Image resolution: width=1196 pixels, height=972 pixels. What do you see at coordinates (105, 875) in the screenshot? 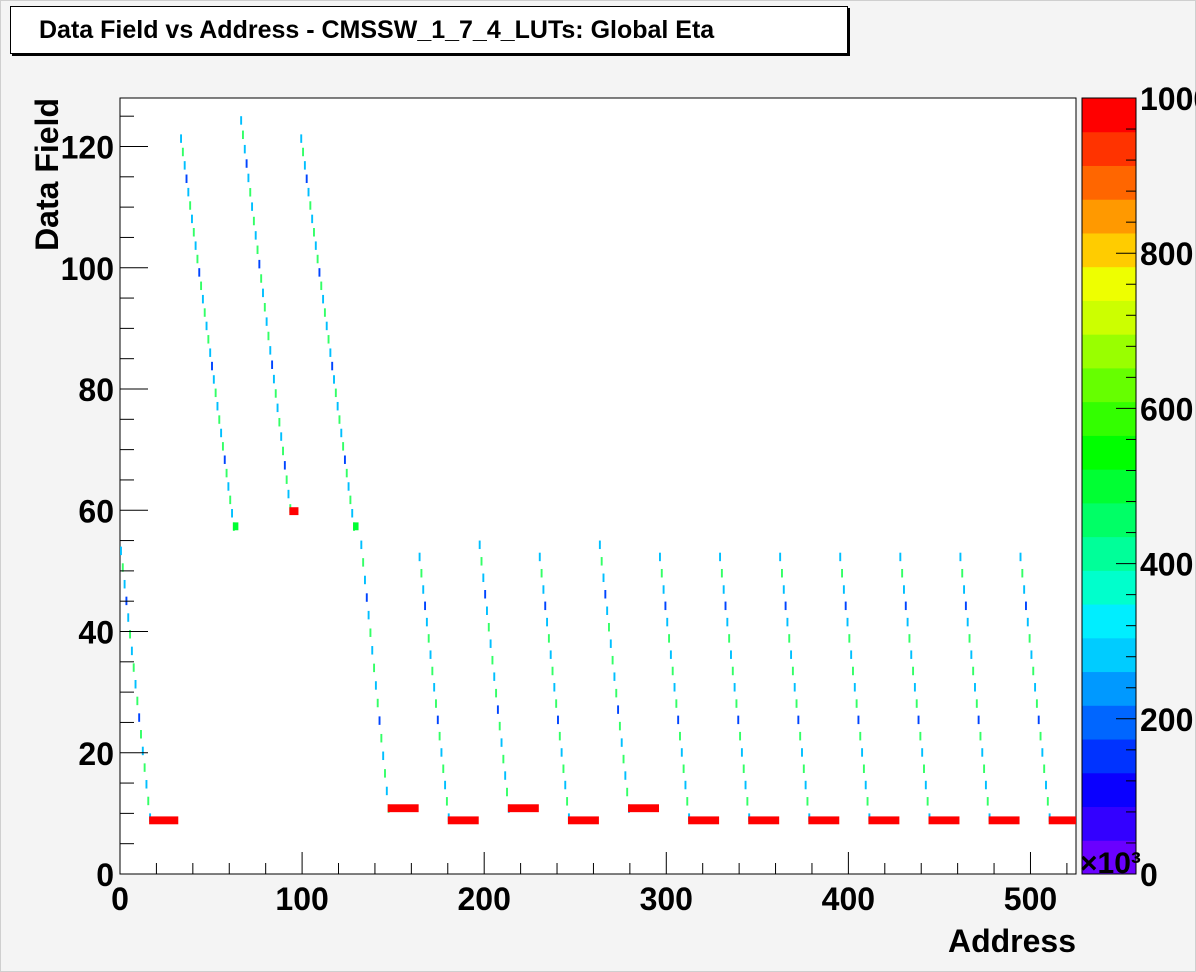
I see `y-tick-label: 0` at bounding box center [105, 875].